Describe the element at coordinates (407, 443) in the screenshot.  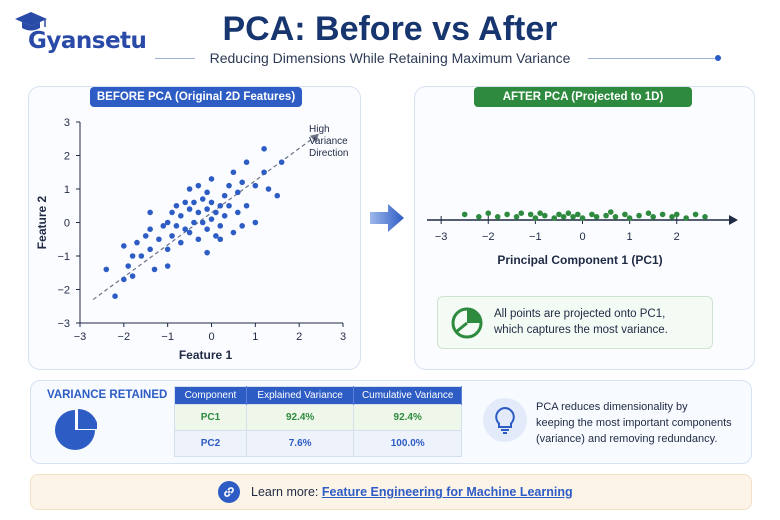
I see `table-cell: 100.0%` at that location.